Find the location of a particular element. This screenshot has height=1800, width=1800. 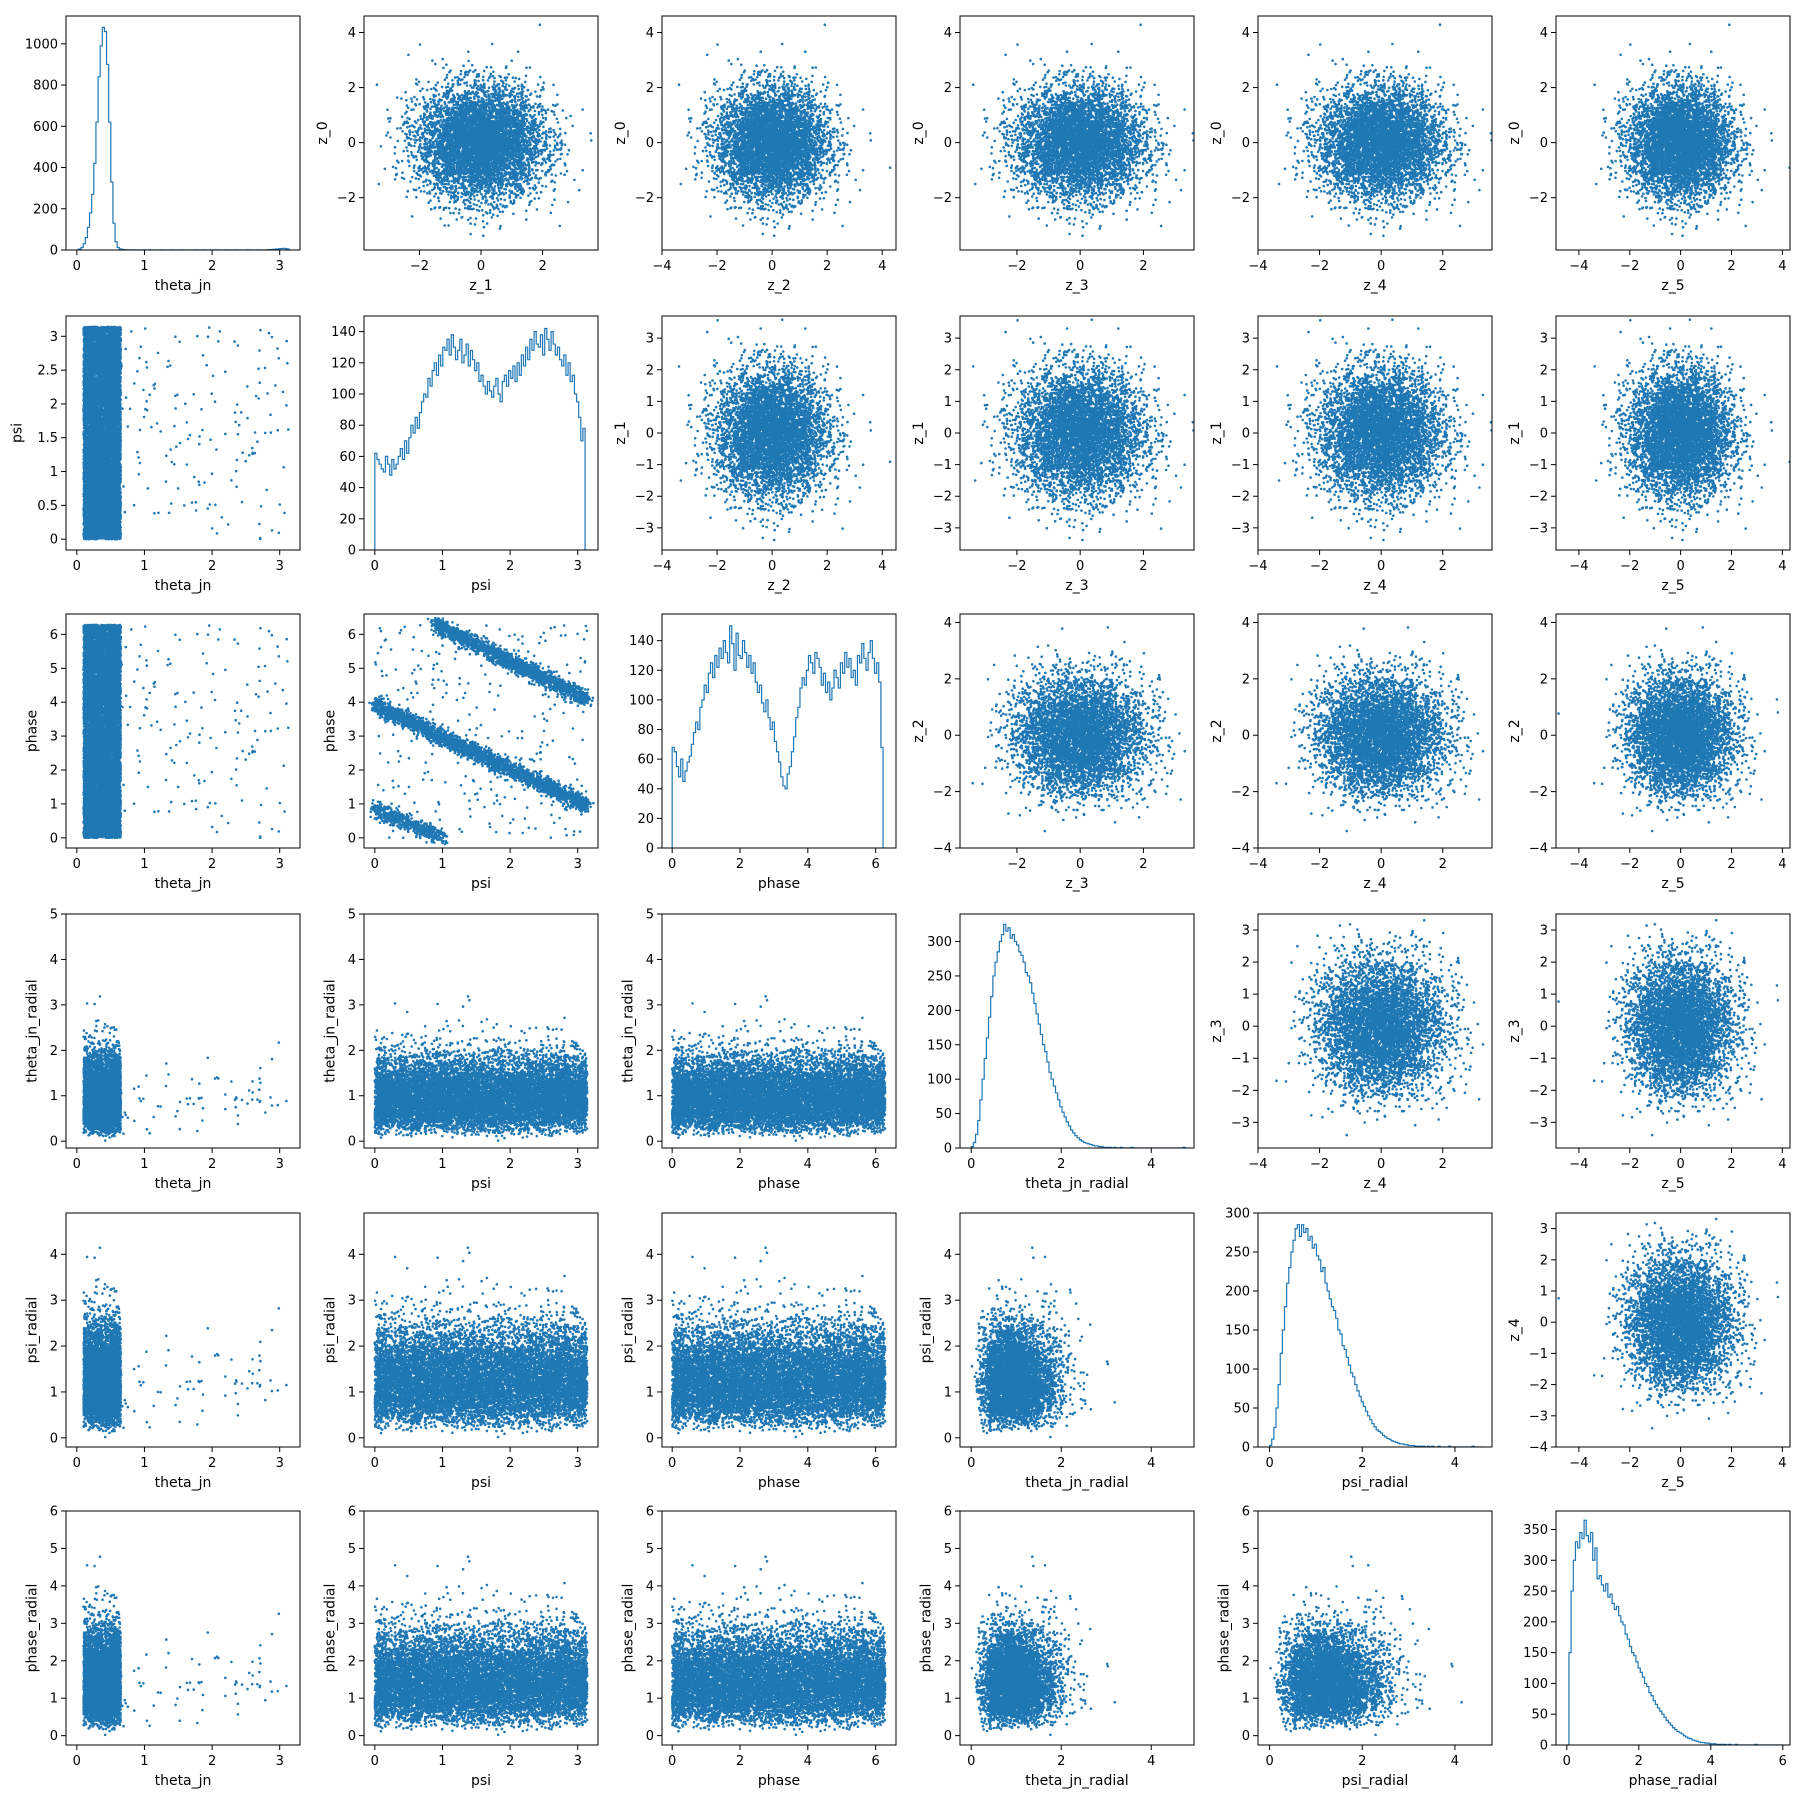

y-axis-label: z_2 is located at coordinates (919, 730).